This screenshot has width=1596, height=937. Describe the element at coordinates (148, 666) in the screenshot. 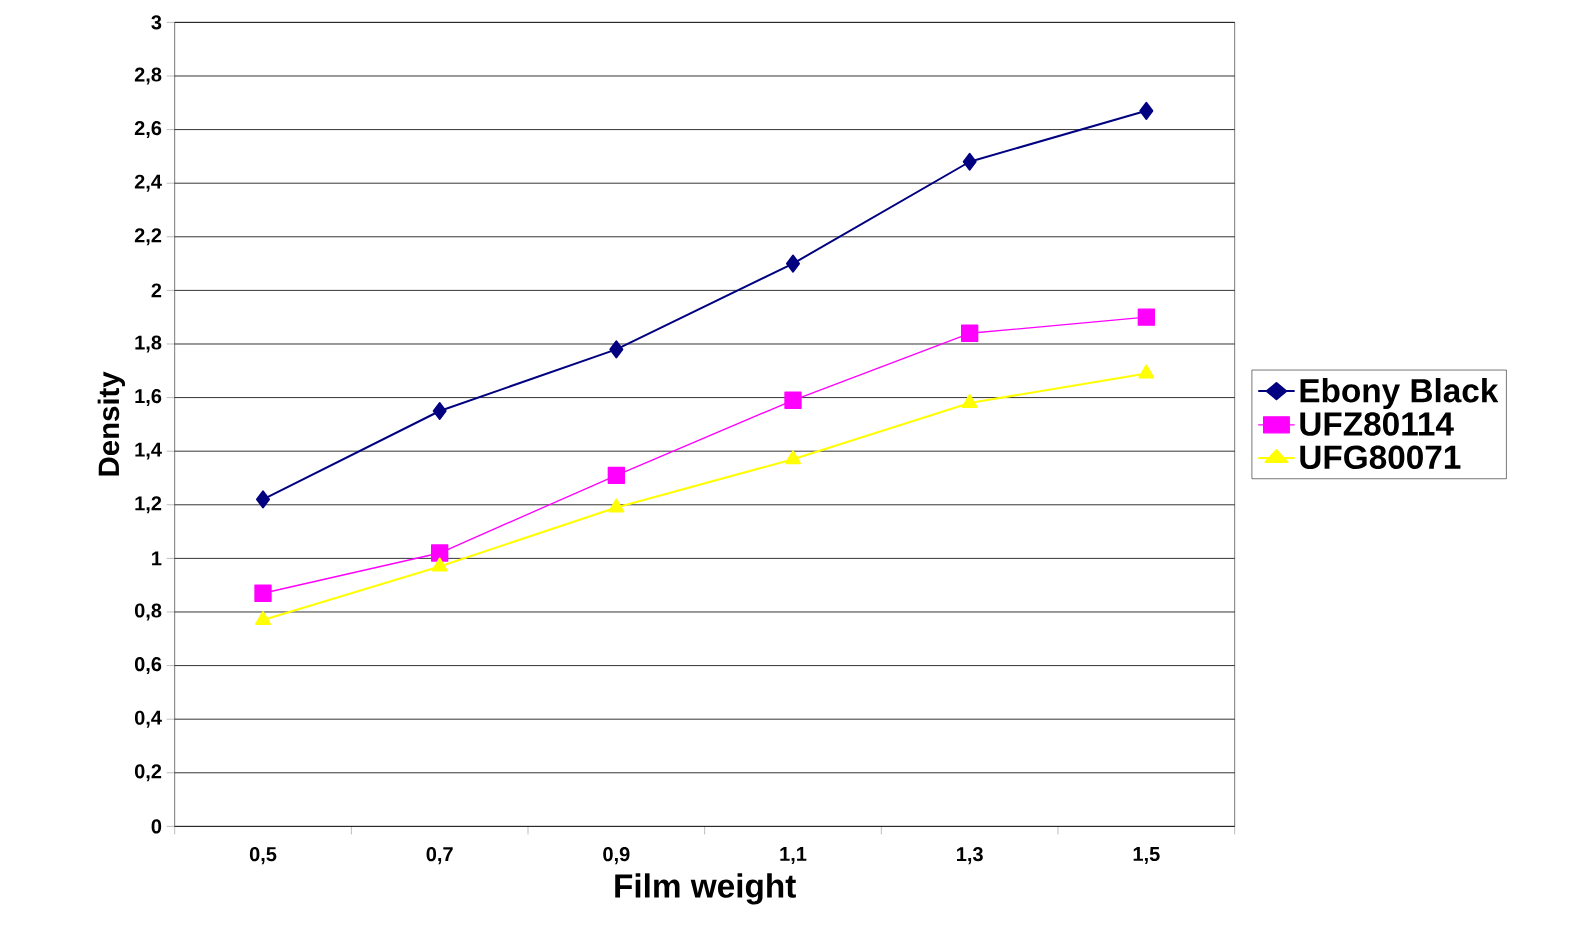

I see `y-tick-label: 0,6` at that location.